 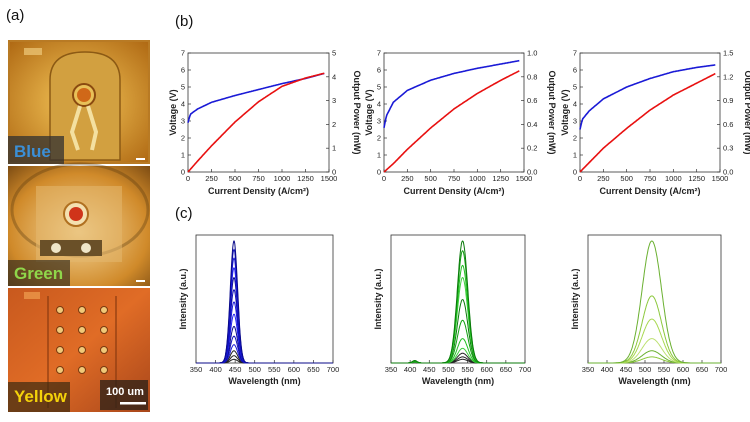 What do you see at coordinates (728, 148) in the screenshot?
I see `y2-tick-label: 0.3` at bounding box center [728, 148].